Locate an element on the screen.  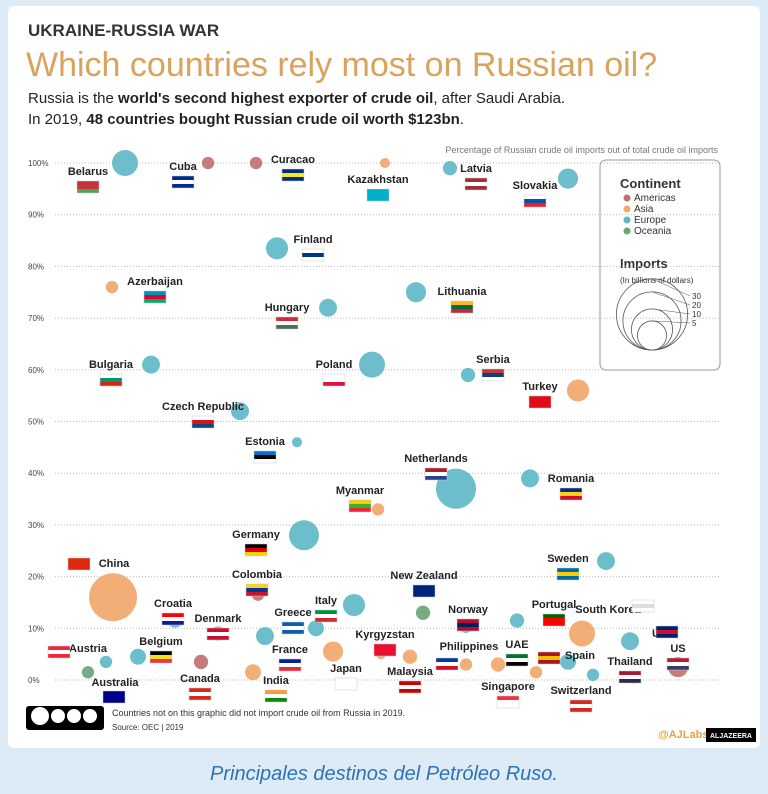
legend-box is located at coordinates (660, 265).